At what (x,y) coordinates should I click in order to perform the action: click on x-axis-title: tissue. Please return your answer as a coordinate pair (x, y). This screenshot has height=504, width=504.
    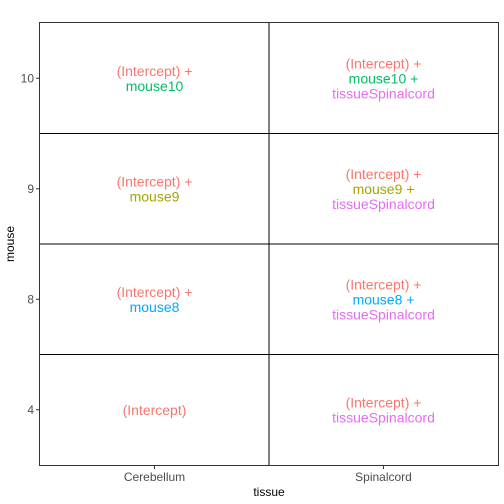
    Looking at the image, I should click on (269, 492).